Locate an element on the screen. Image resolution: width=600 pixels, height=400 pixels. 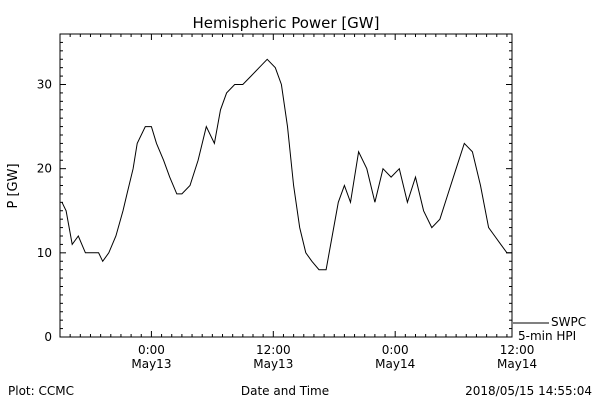
chart-title: Hemispheric Power [GW] is located at coordinates (286, 23).